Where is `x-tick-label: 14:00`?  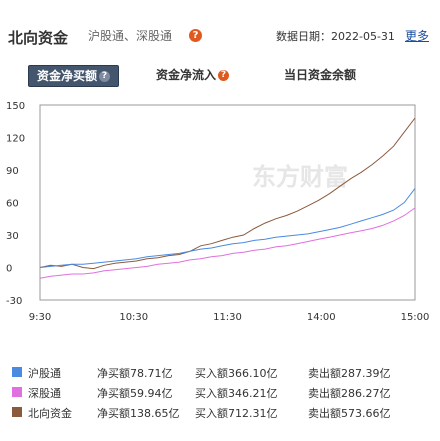
x-tick-label: 14:00 is located at coordinates (321, 317).